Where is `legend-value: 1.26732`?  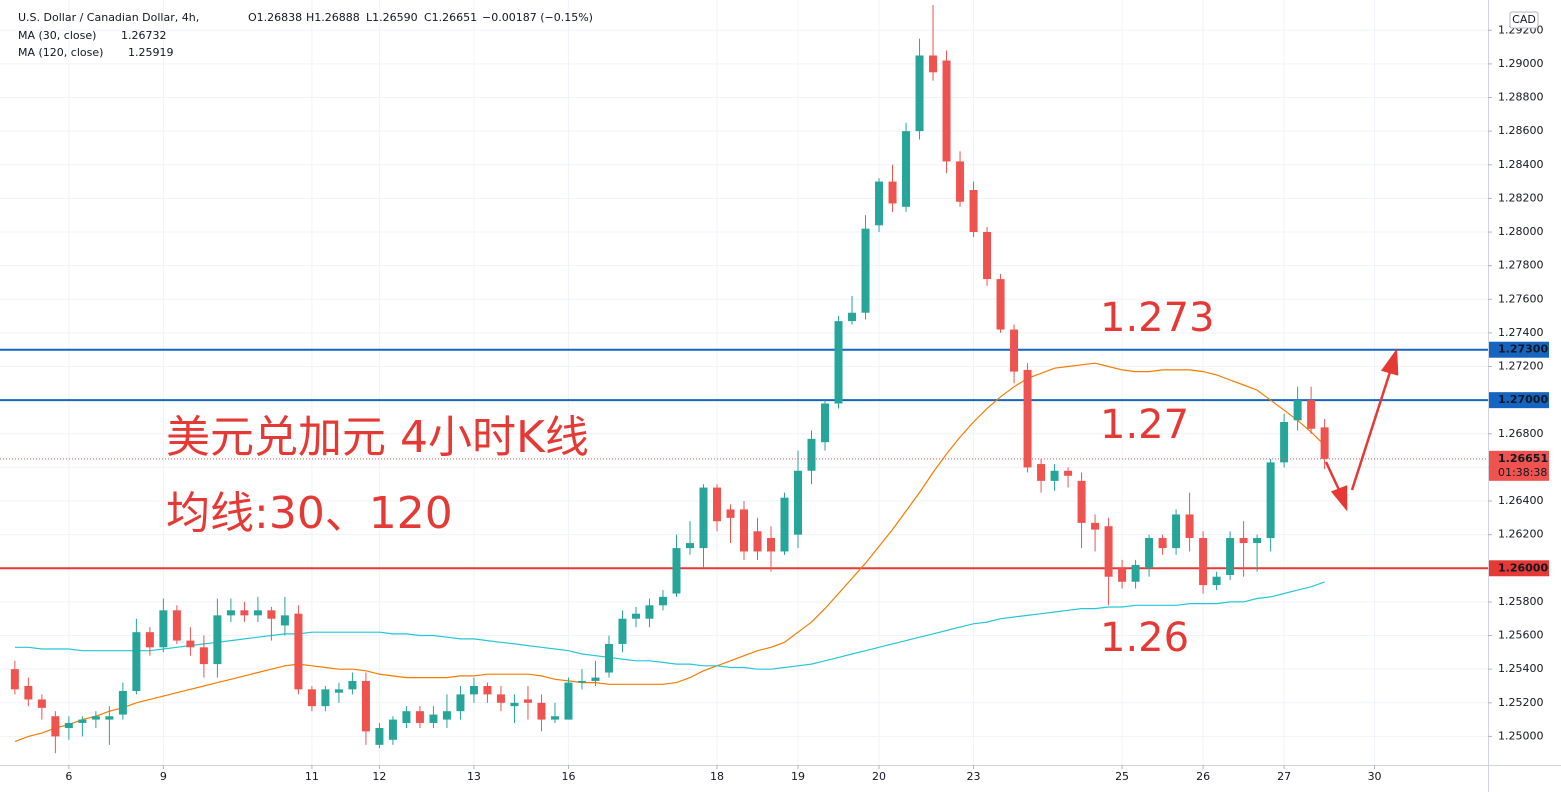
legend-value: 1.26732 is located at coordinates (144, 35).